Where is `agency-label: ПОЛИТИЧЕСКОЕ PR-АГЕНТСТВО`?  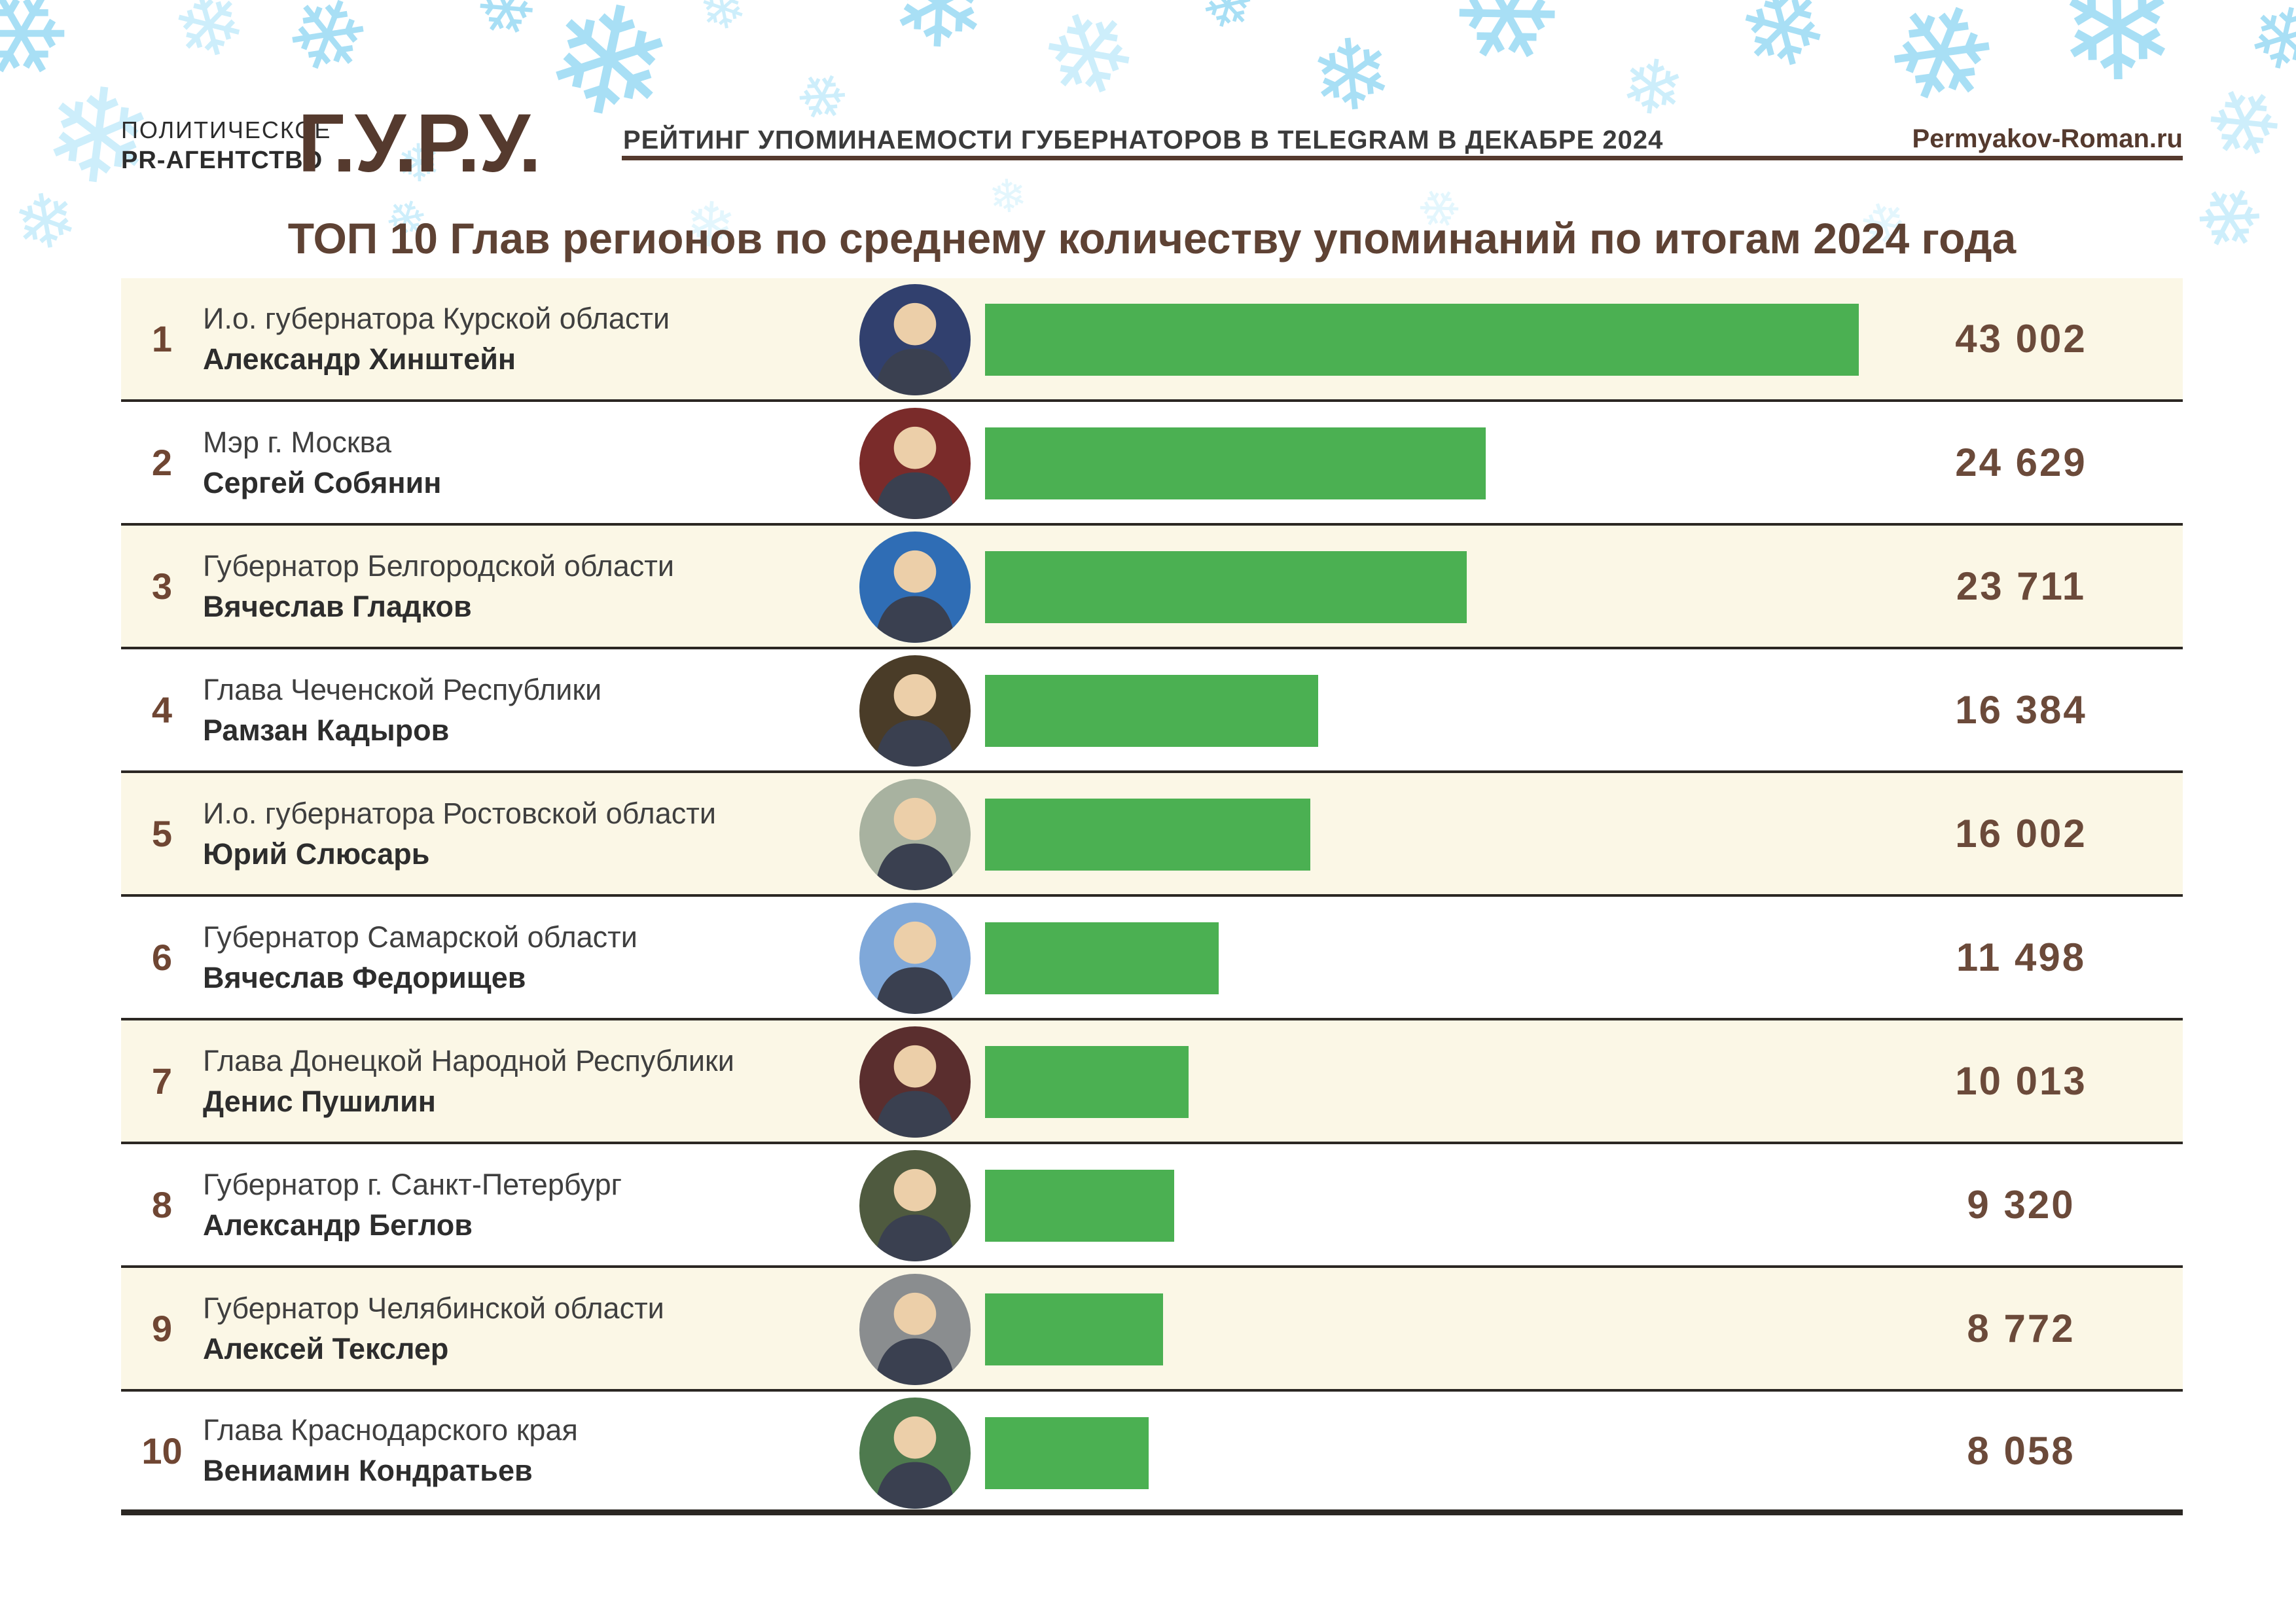
agency-label: ПОЛИТИЧЕСКОЕ PR-АГЕНТСТВО is located at coordinates (226, 146).